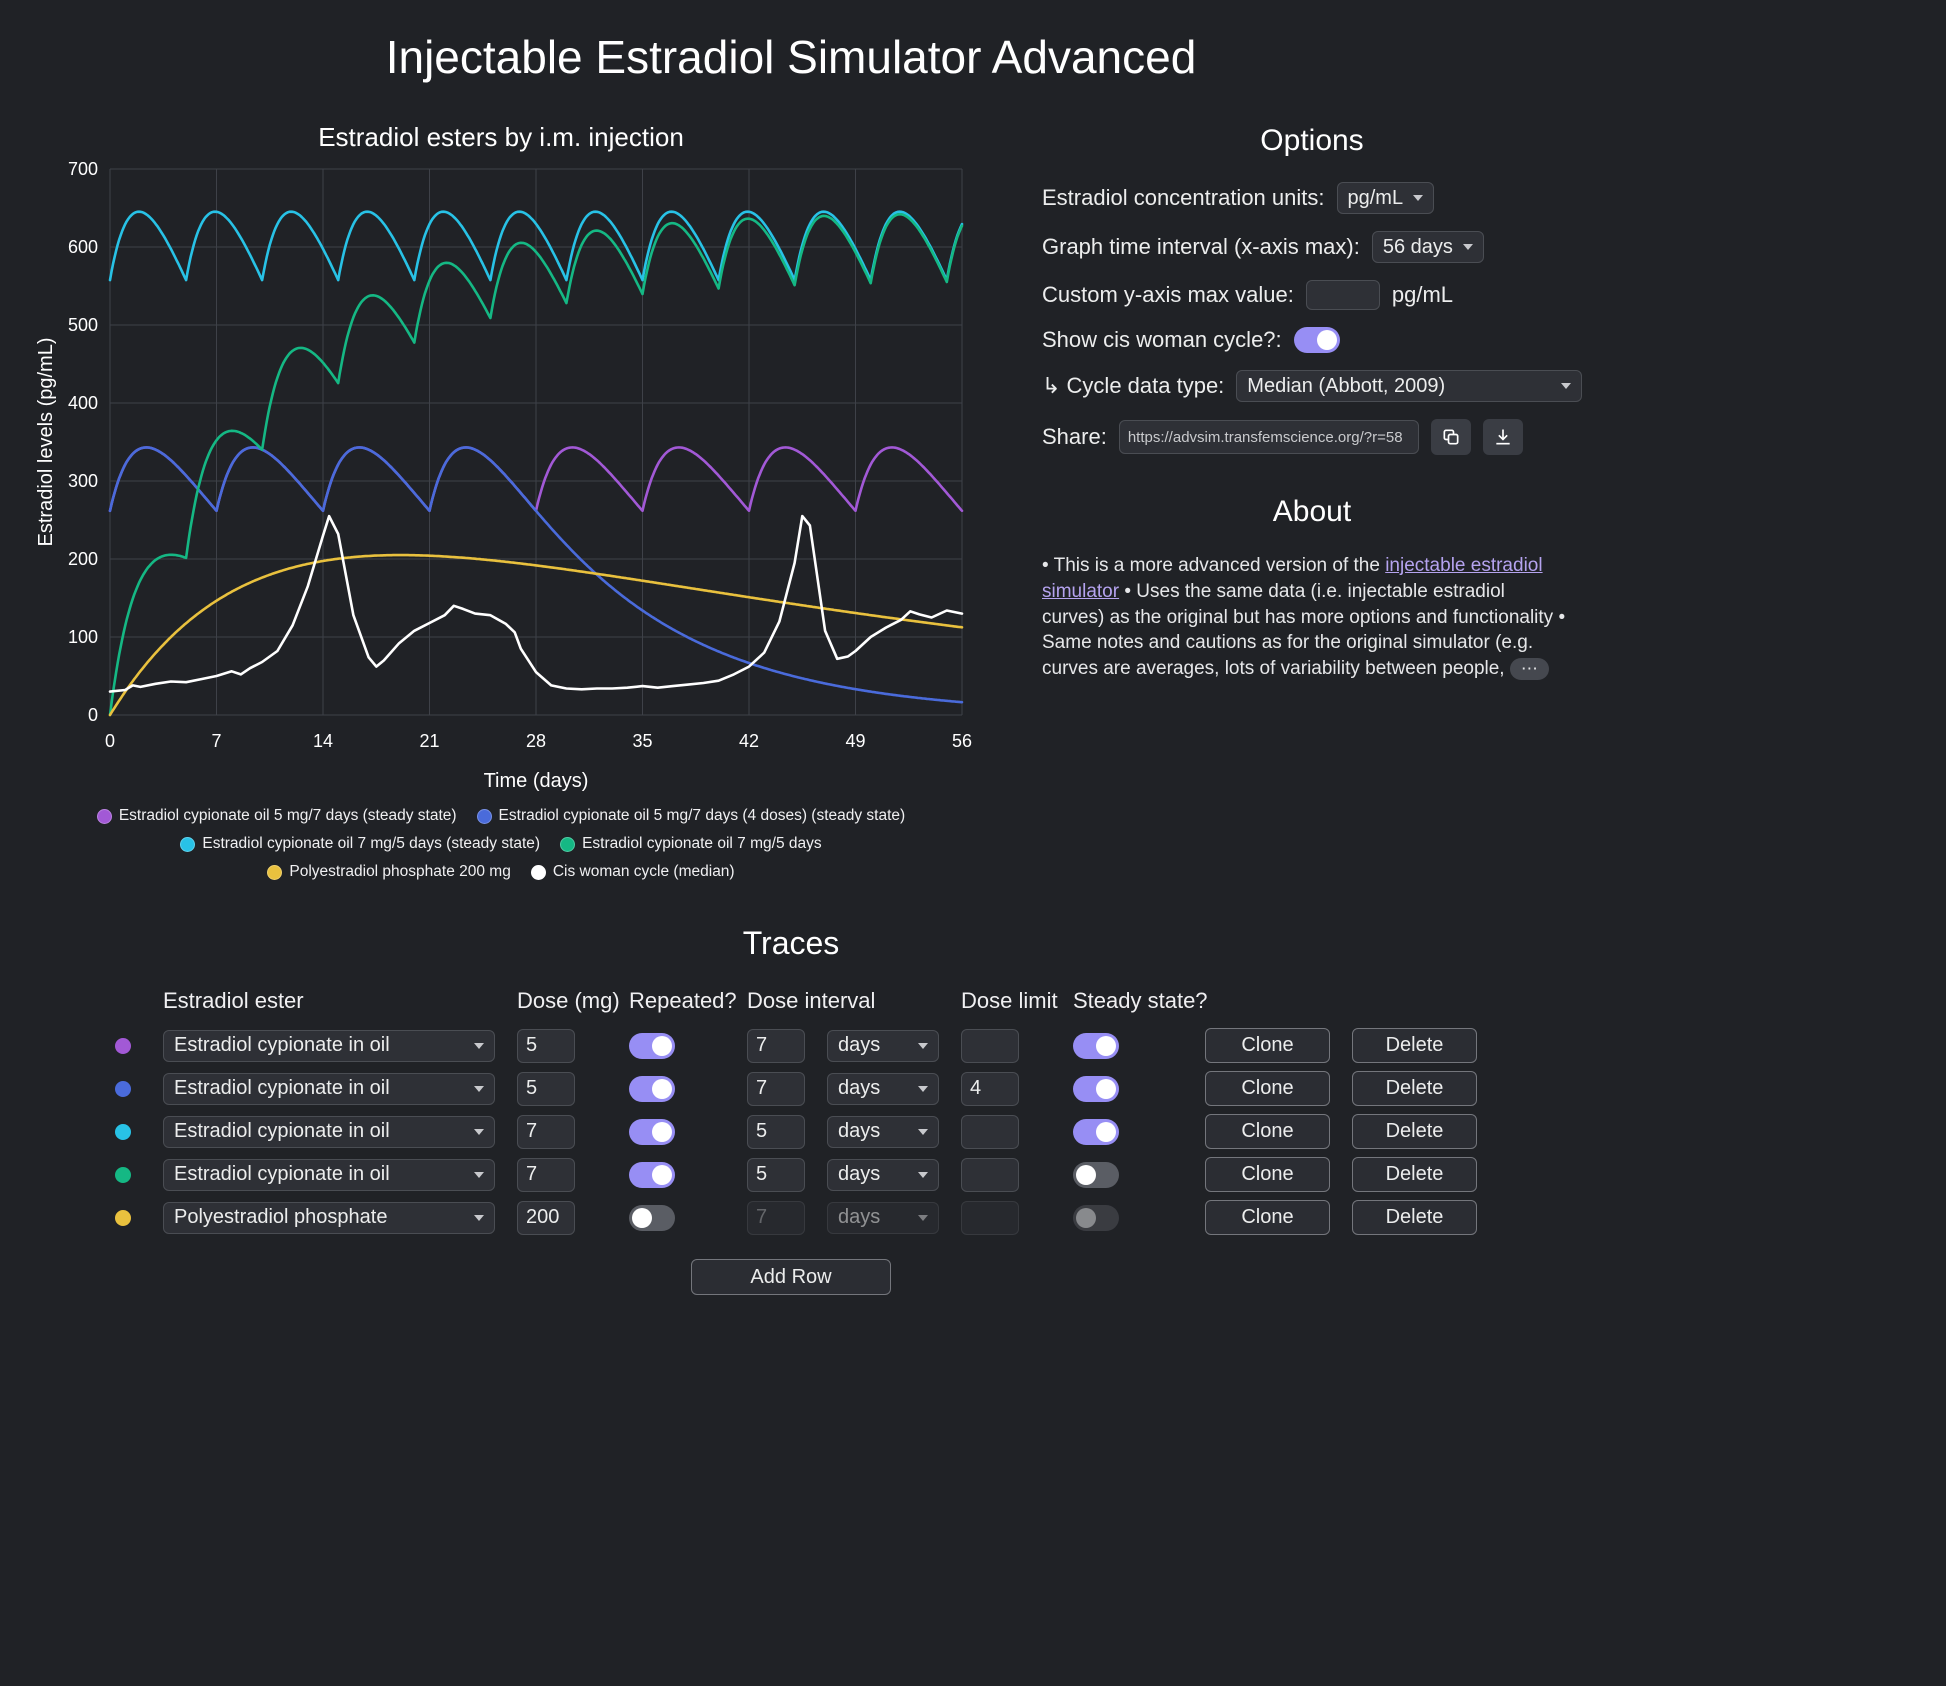 This screenshot has width=1946, height=1686. What do you see at coordinates (1450, 437) in the screenshot?
I see `copy-link-button` at bounding box center [1450, 437].